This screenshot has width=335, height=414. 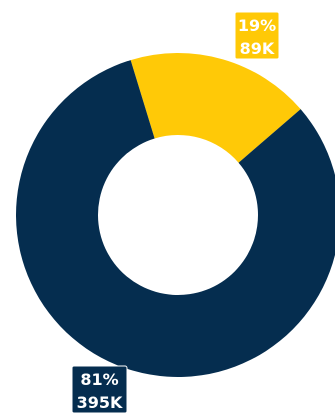 What do you see at coordinates (257, 48) in the screenshot?
I see `value-label: 89K` at bounding box center [257, 48].